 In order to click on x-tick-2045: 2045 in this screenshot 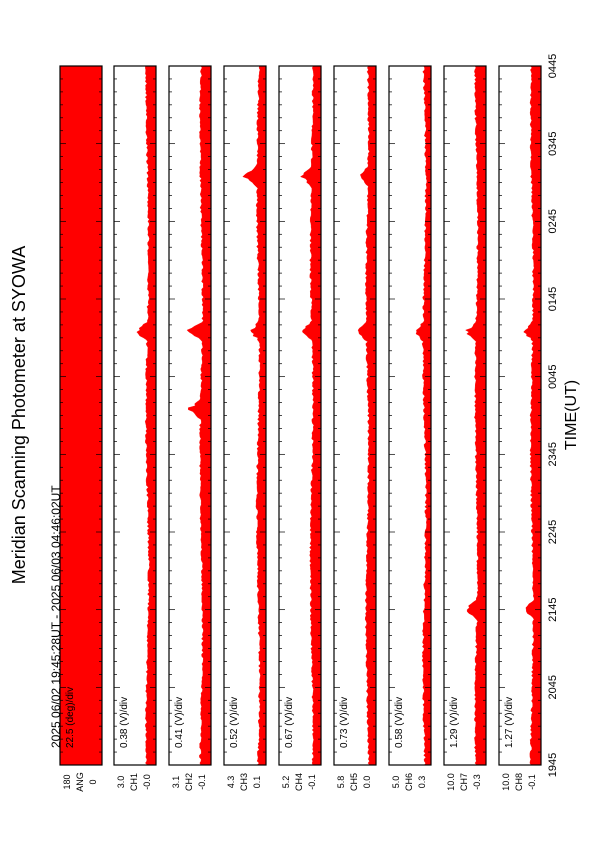, I will do `click(553, 687)`.